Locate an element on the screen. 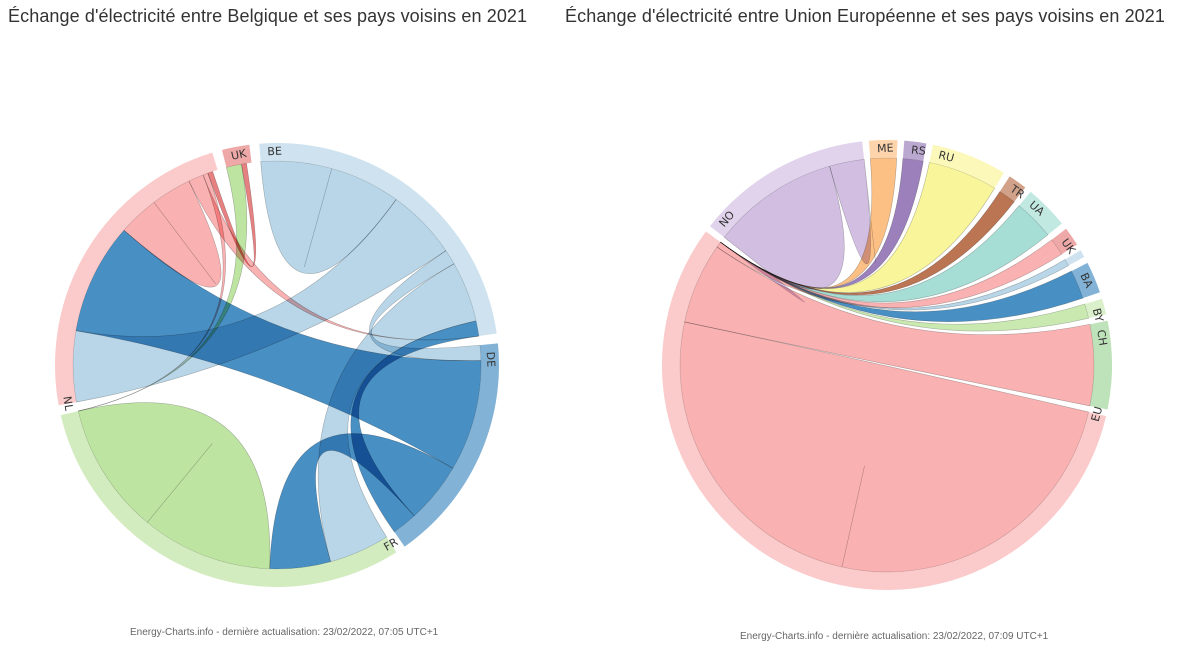 This screenshot has height=653, width=1200. chord-ribbon-by-eu is located at coordinates (904, 286).